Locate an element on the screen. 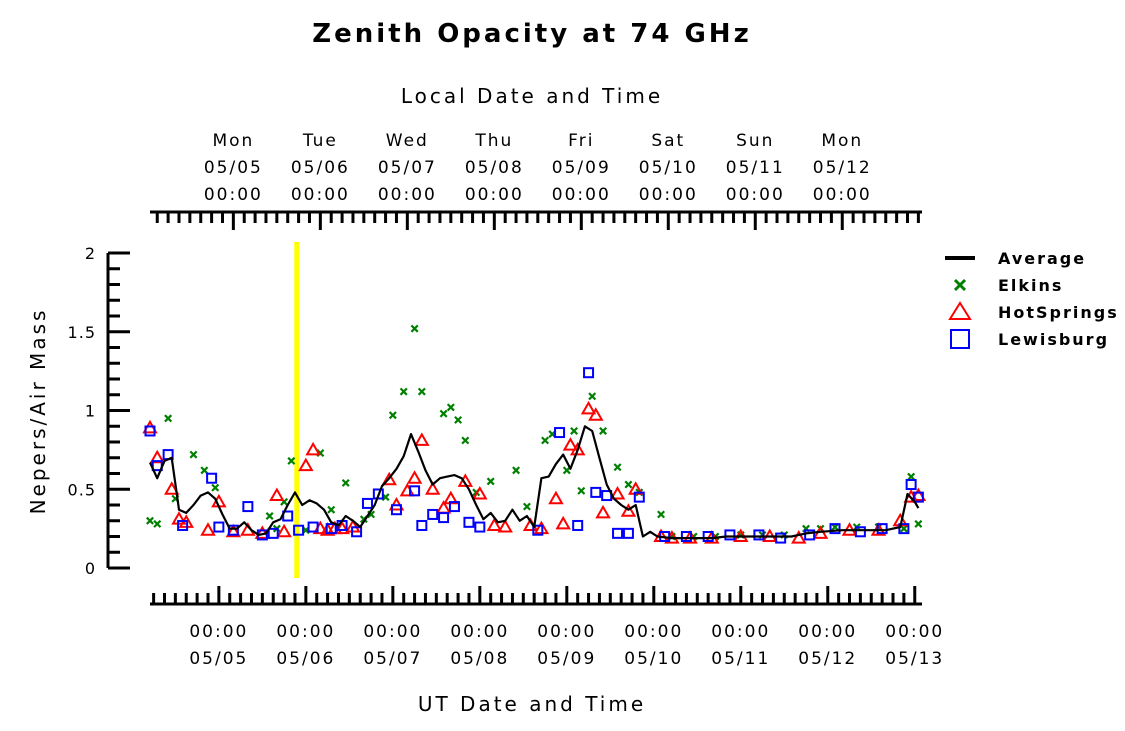 The height and width of the screenshot is (731, 1125). bottom-tick-date: 05/09 is located at coordinates (566, 659).